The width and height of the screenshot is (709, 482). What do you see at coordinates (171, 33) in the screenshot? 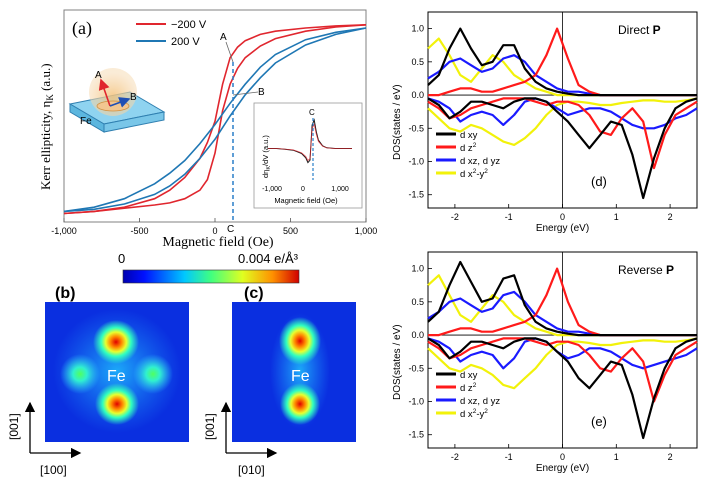
I see `kerr-legend: −200 V 200 V` at bounding box center [171, 33].